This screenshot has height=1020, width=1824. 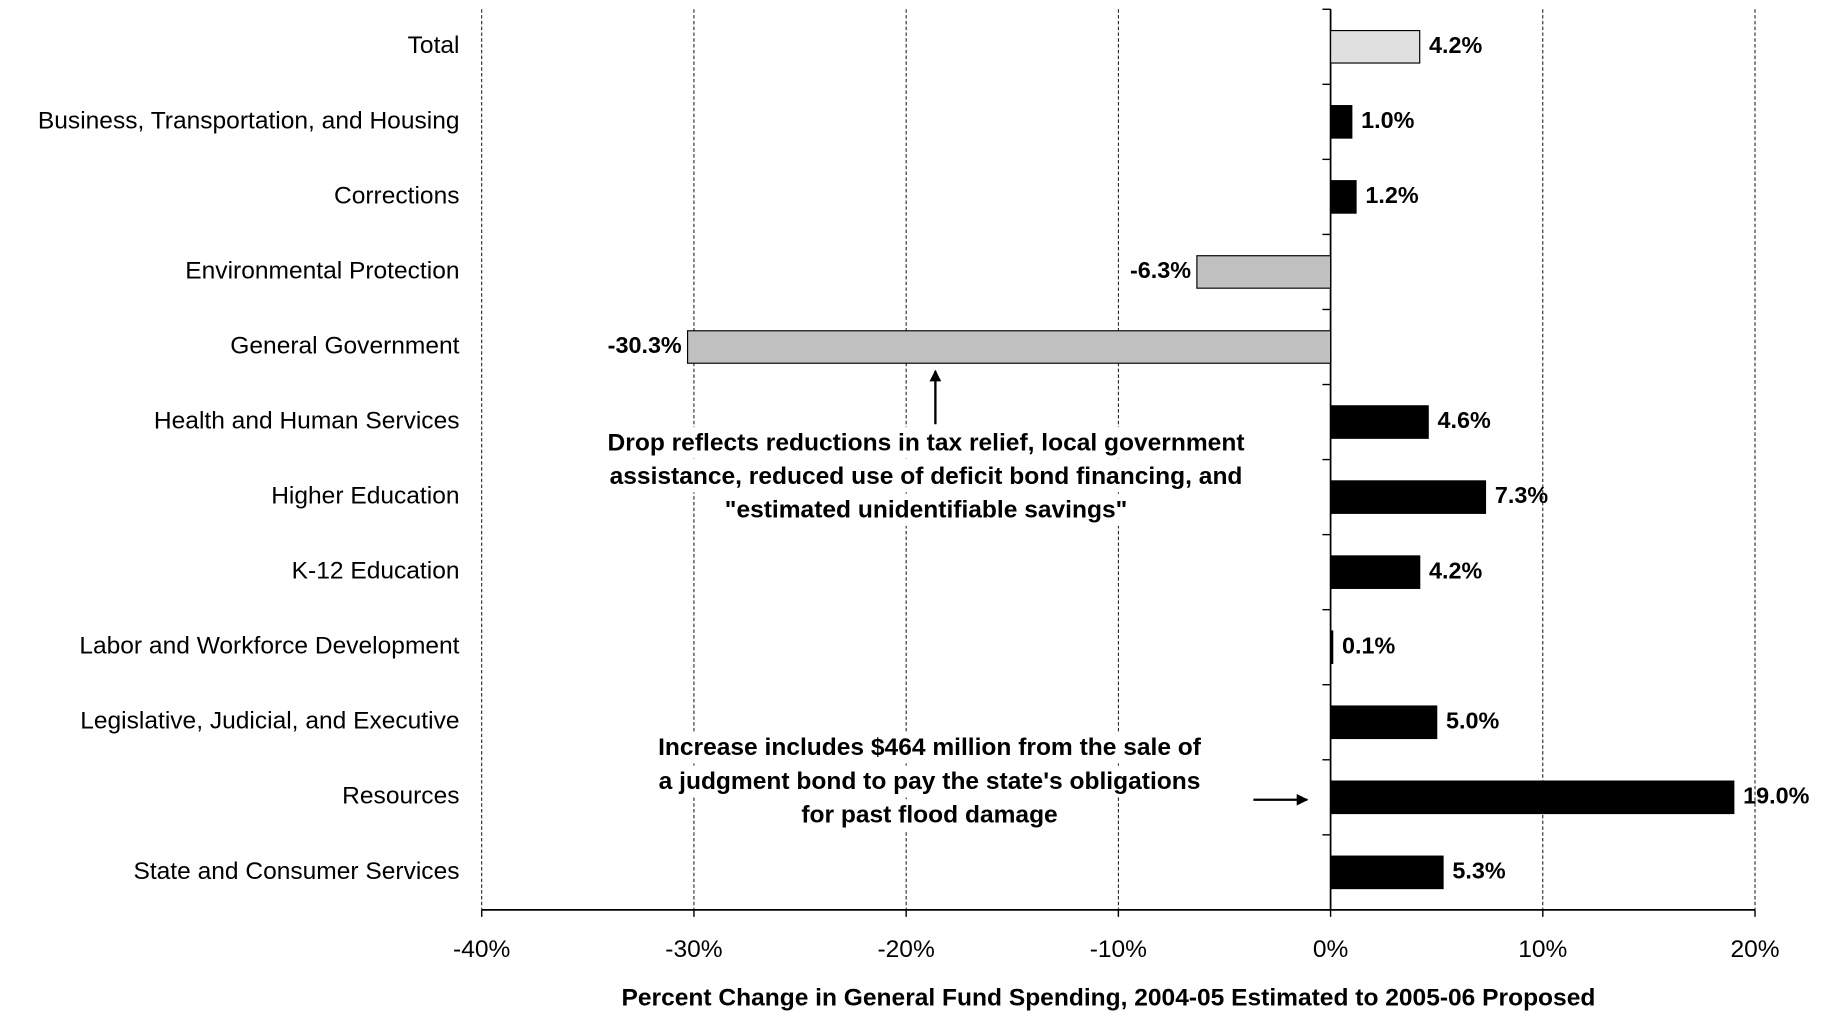 I want to click on x-tick-label: -40%, so click(x=481, y=949).